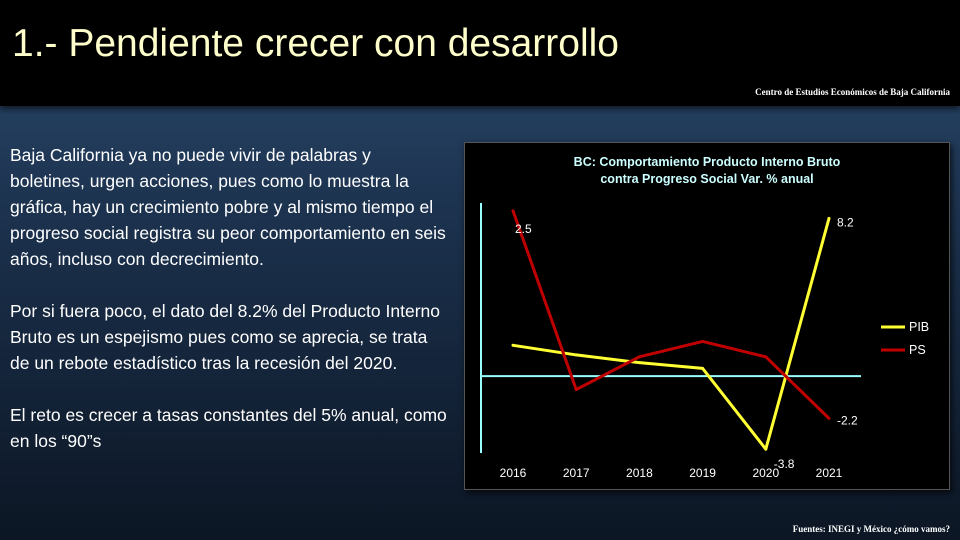 This screenshot has height=540, width=960. Describe the element at coordinates (784, 464) in the screenshot. I see `data-label-pib-2020: -3.8` at that location.